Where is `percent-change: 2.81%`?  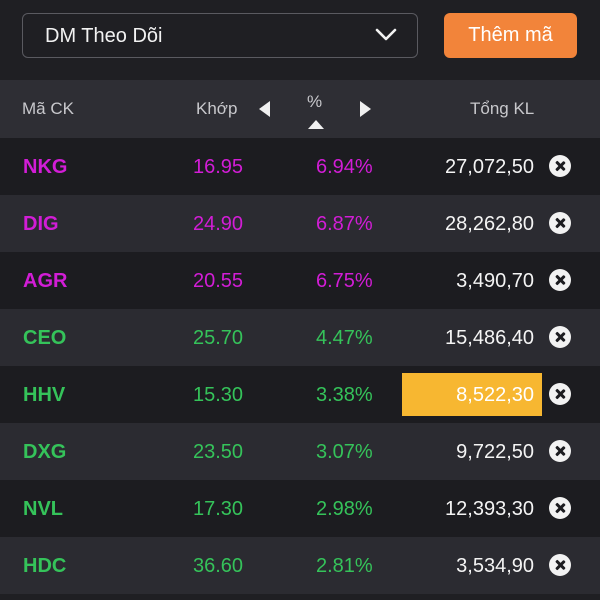 percent-change: 2.81% is located at coordinates (344, 566).